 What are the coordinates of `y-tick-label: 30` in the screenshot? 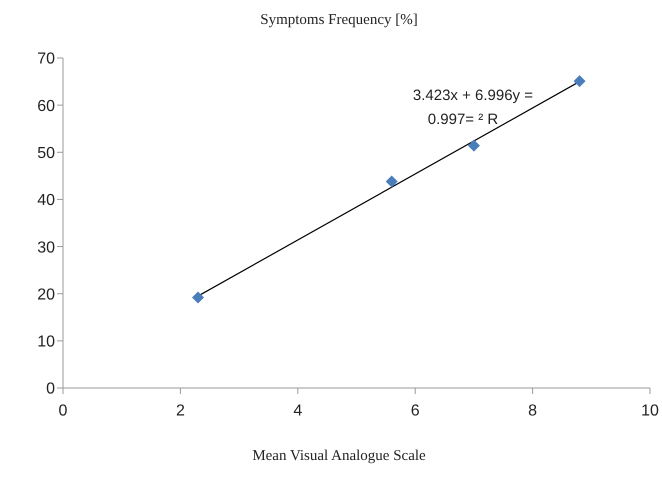 It's located at (46, 247).